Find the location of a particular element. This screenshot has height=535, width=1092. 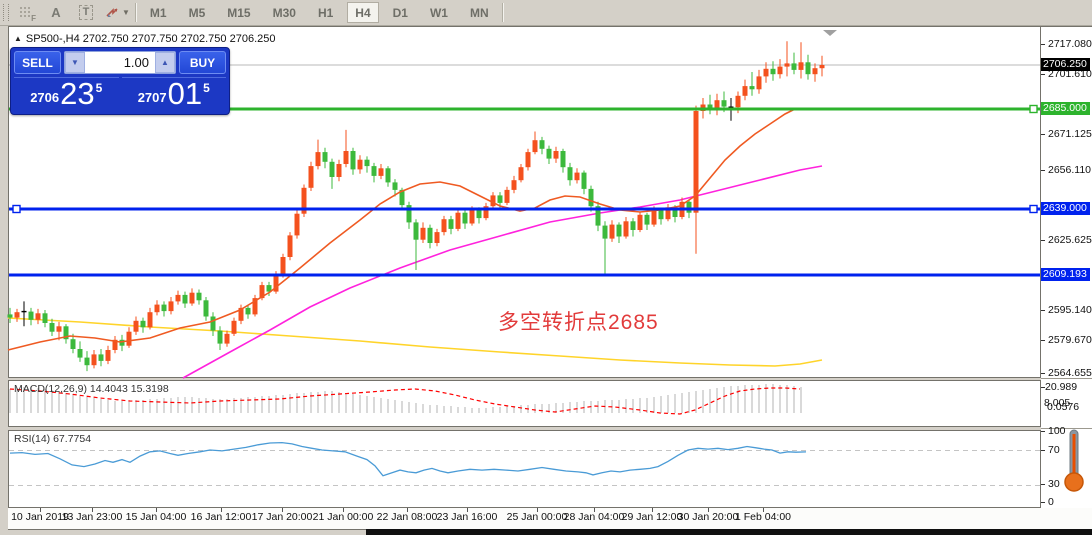

timeframe-group: M1 M5 M15 M30 H1 H4 D1 W1 MN is located at coordinates (319, 12).